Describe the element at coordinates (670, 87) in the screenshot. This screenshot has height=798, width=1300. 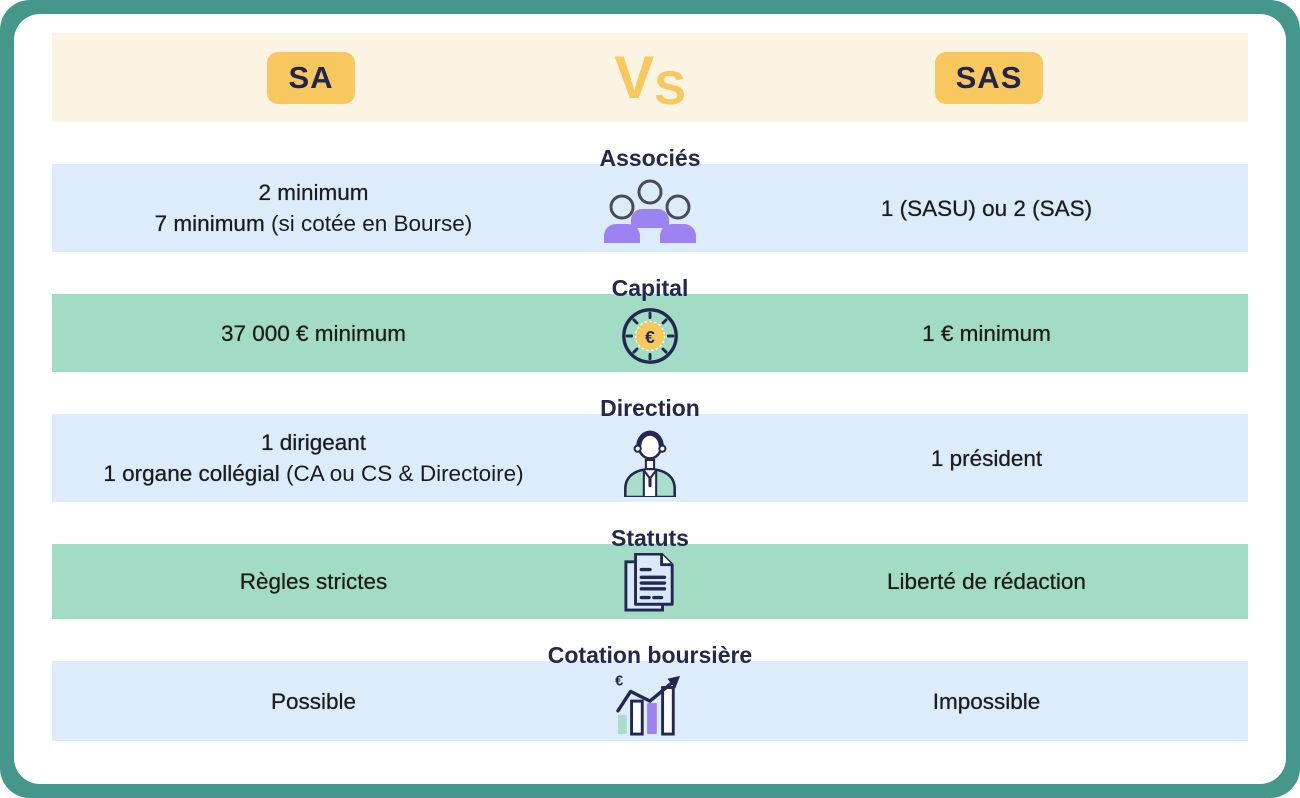
I see `vs-letter-s: S` at that location.